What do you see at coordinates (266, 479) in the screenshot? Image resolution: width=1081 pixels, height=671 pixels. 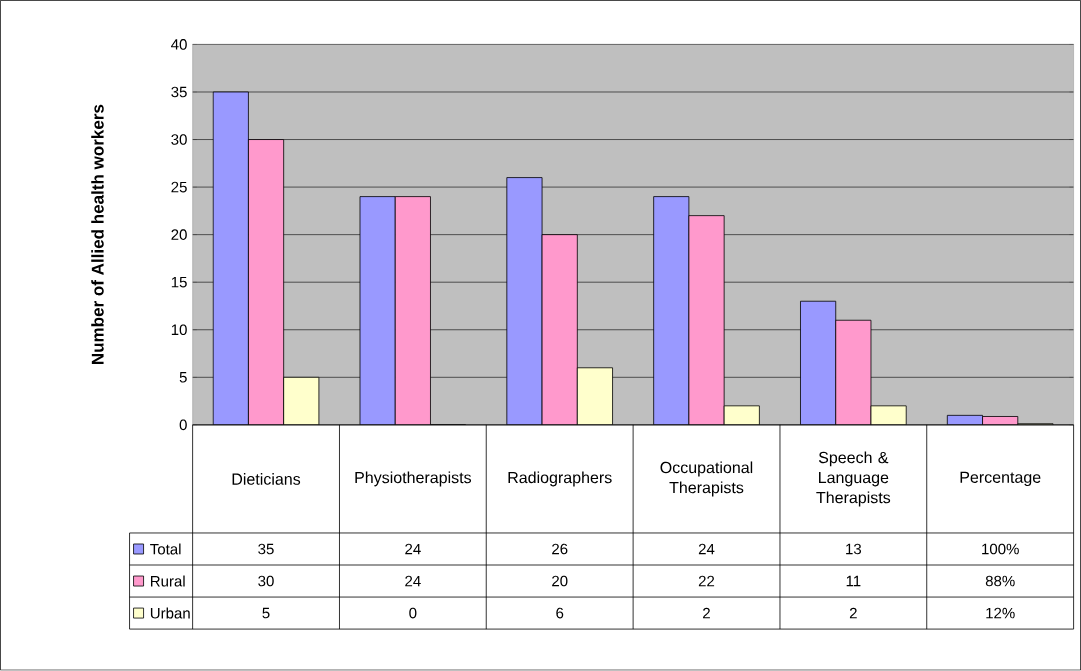 I see `x-tick-label: Dieticians` at bounding box center [266, 479].